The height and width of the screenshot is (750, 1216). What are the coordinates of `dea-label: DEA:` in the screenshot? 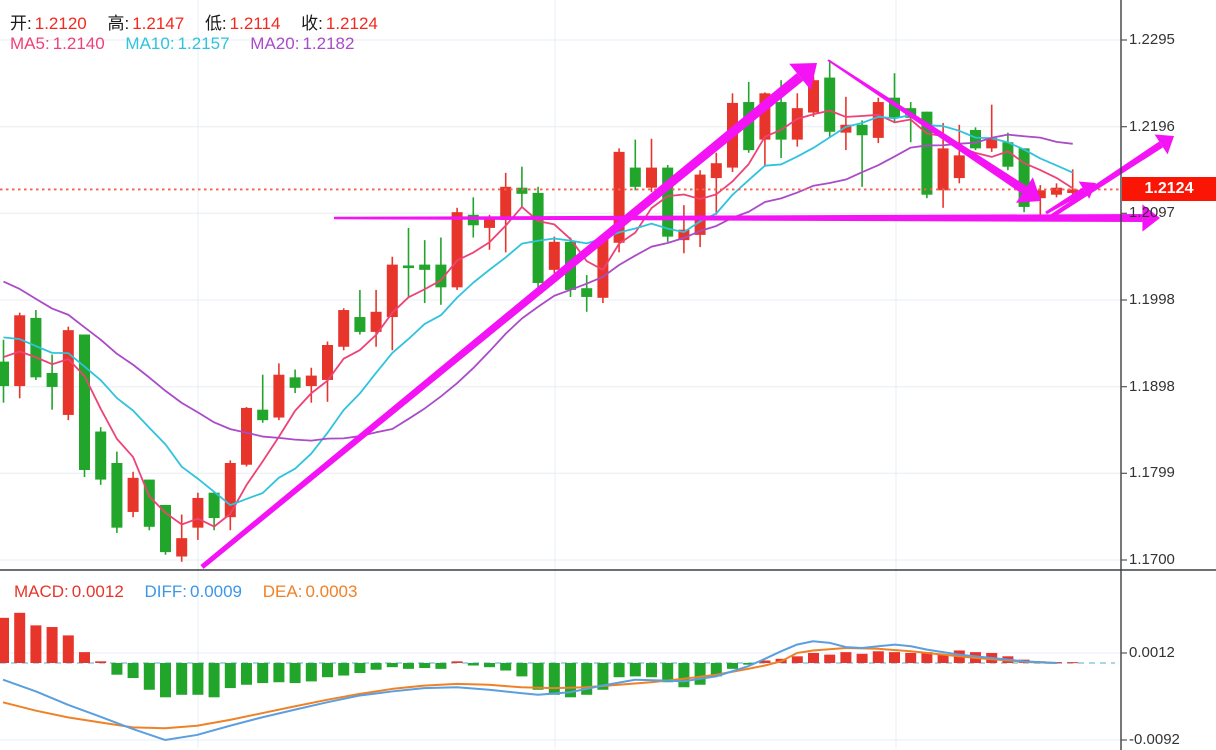 It's located at (282, 591).